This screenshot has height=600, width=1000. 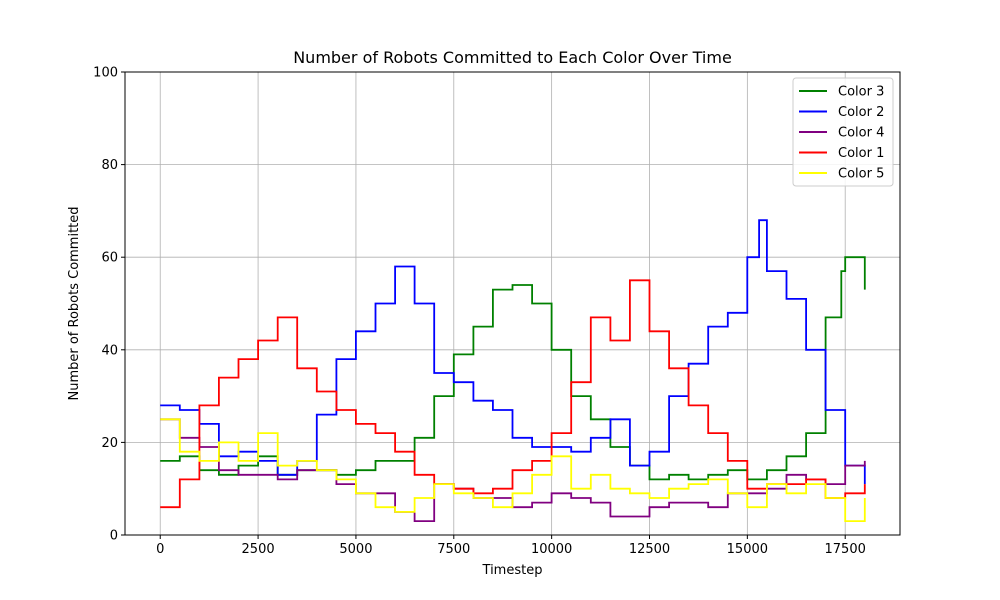 I want to click on legend-label-3: Color 4, so click(x=861, y=133).